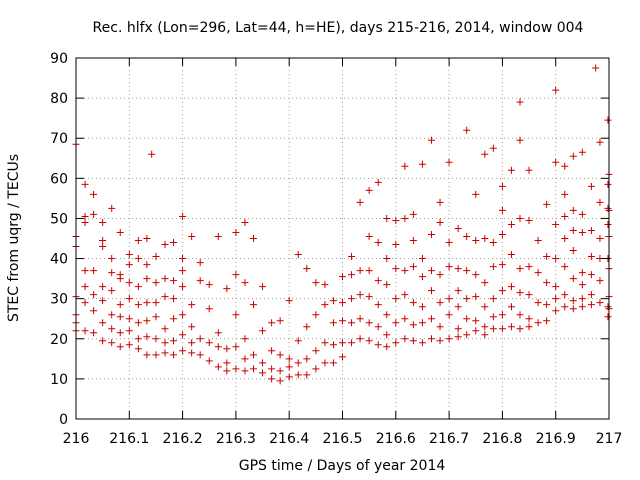  Describe the element at coordinates (59, 59) in the screenshot. I see `y-tick-label: 90` at that location.